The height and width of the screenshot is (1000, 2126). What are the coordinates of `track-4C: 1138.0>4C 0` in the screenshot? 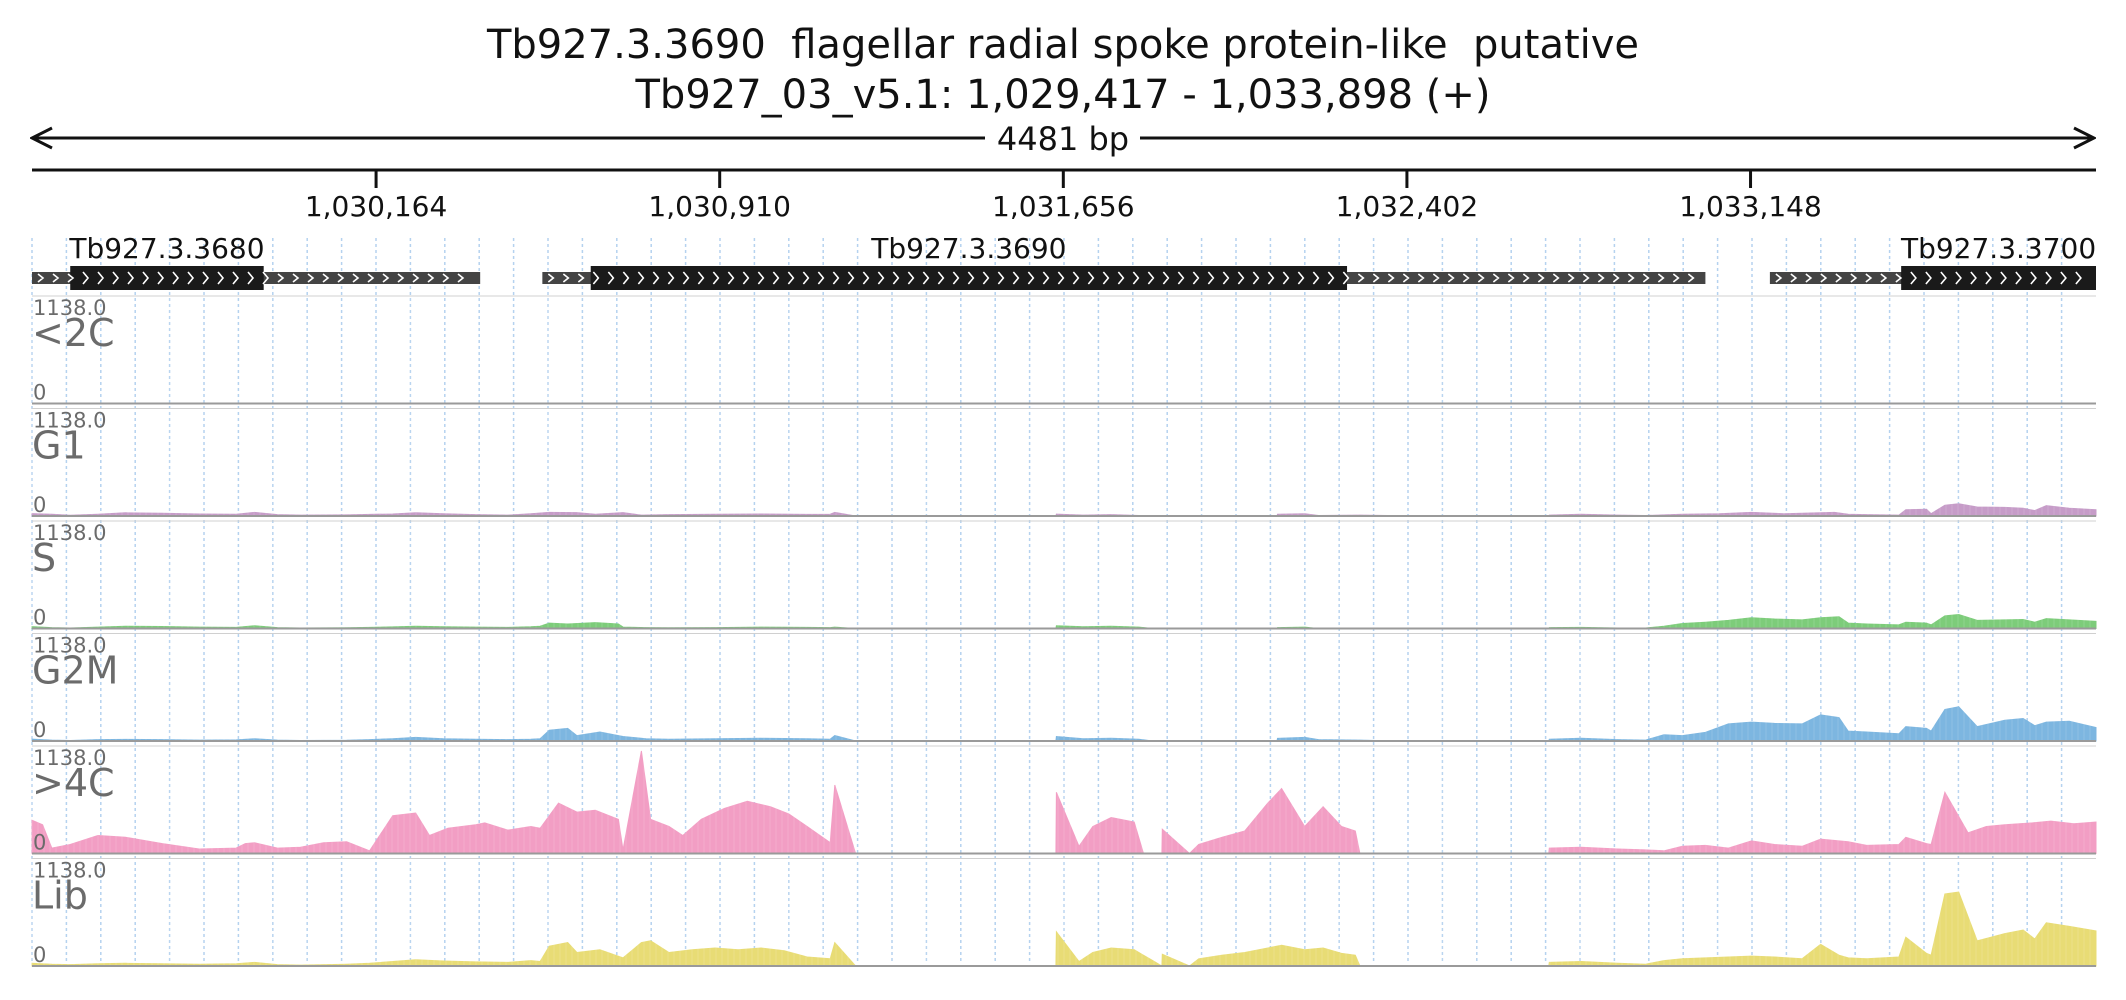 It's located at (1064, 800).